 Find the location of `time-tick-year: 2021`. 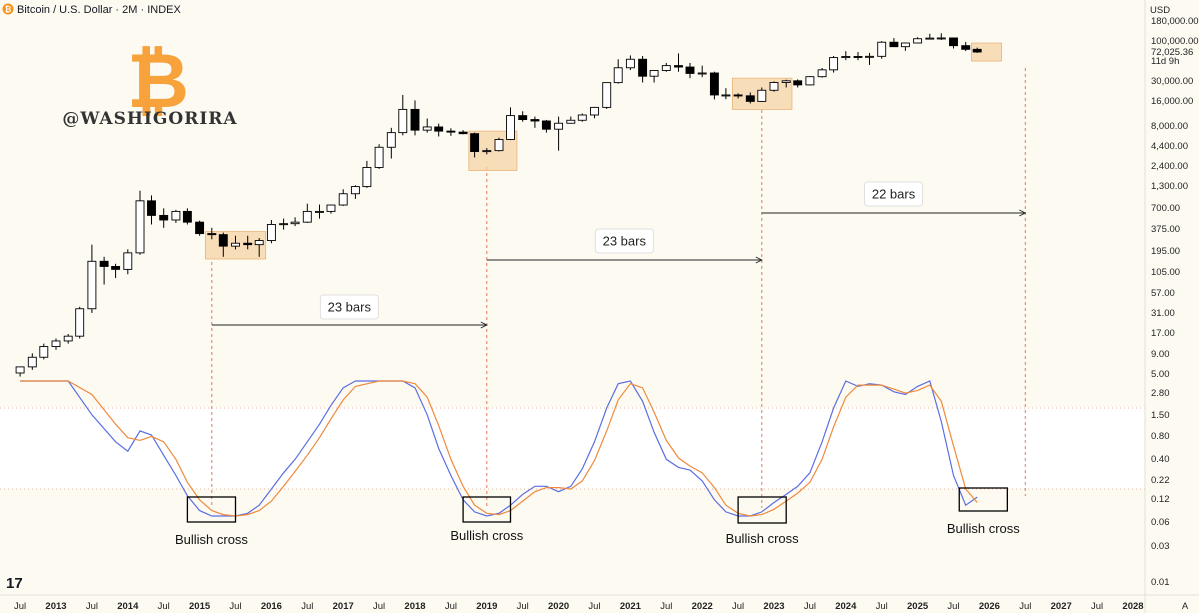

time-tick-year: 2021 is located at coordinates (631, 606).